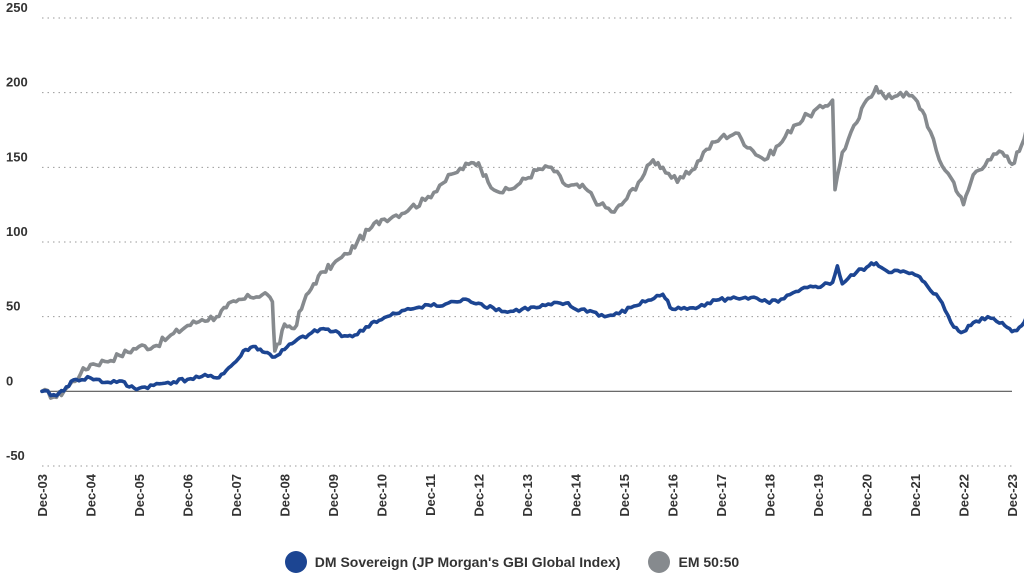  I want to click on legend-swatch-dm-sovereign, so click(295, 562).